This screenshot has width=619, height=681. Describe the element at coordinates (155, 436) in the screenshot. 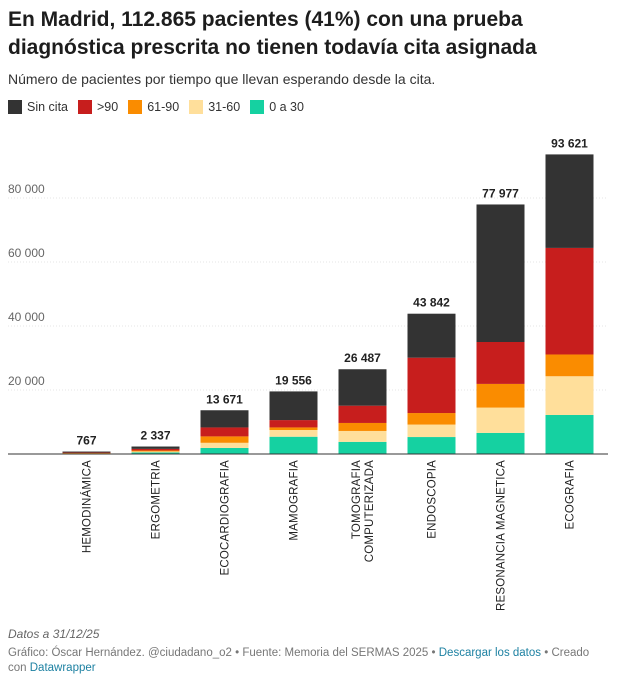

I see `bar-total-label: 2 337` at that location.